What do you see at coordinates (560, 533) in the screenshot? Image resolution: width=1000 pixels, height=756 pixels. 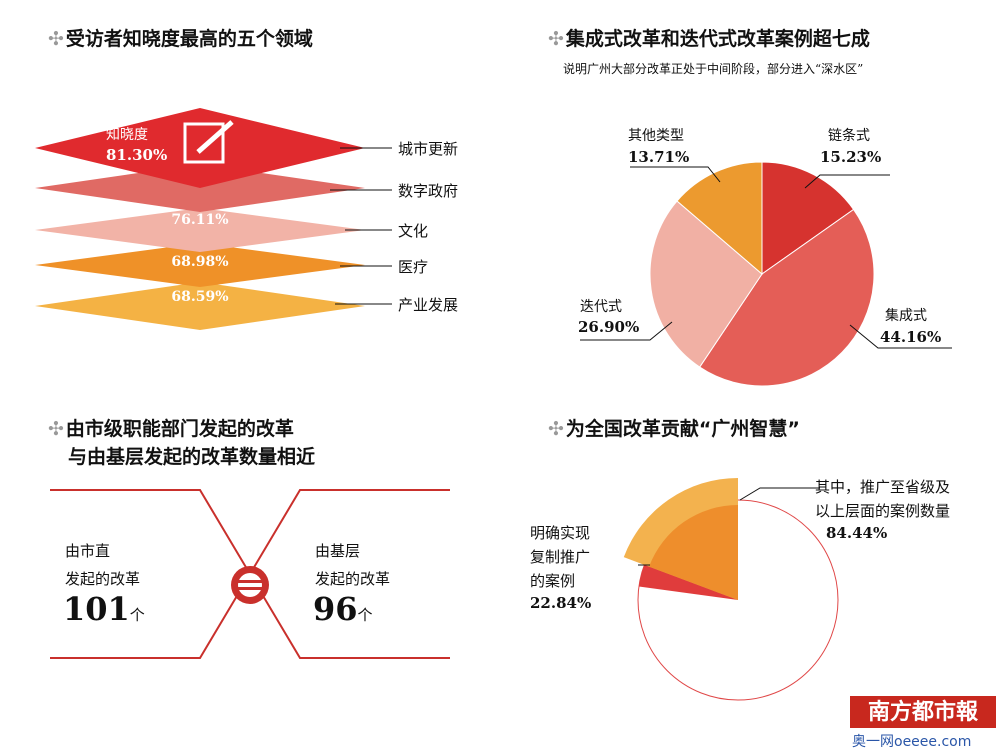 I see `promoted-label-1: 明确实现` at bounding box center [560, 533].